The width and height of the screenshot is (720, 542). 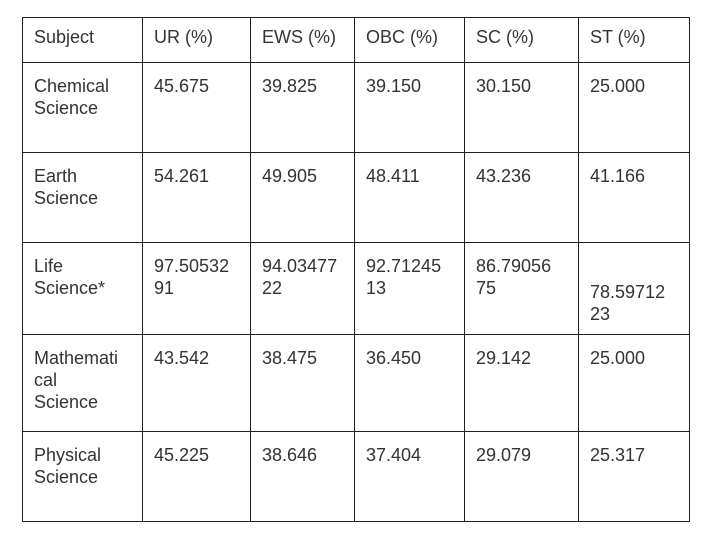 What do you see at coordinates (504, 86) in the screenshot?
I see `cell-value: 30.150` at bounding box center [504, 86].